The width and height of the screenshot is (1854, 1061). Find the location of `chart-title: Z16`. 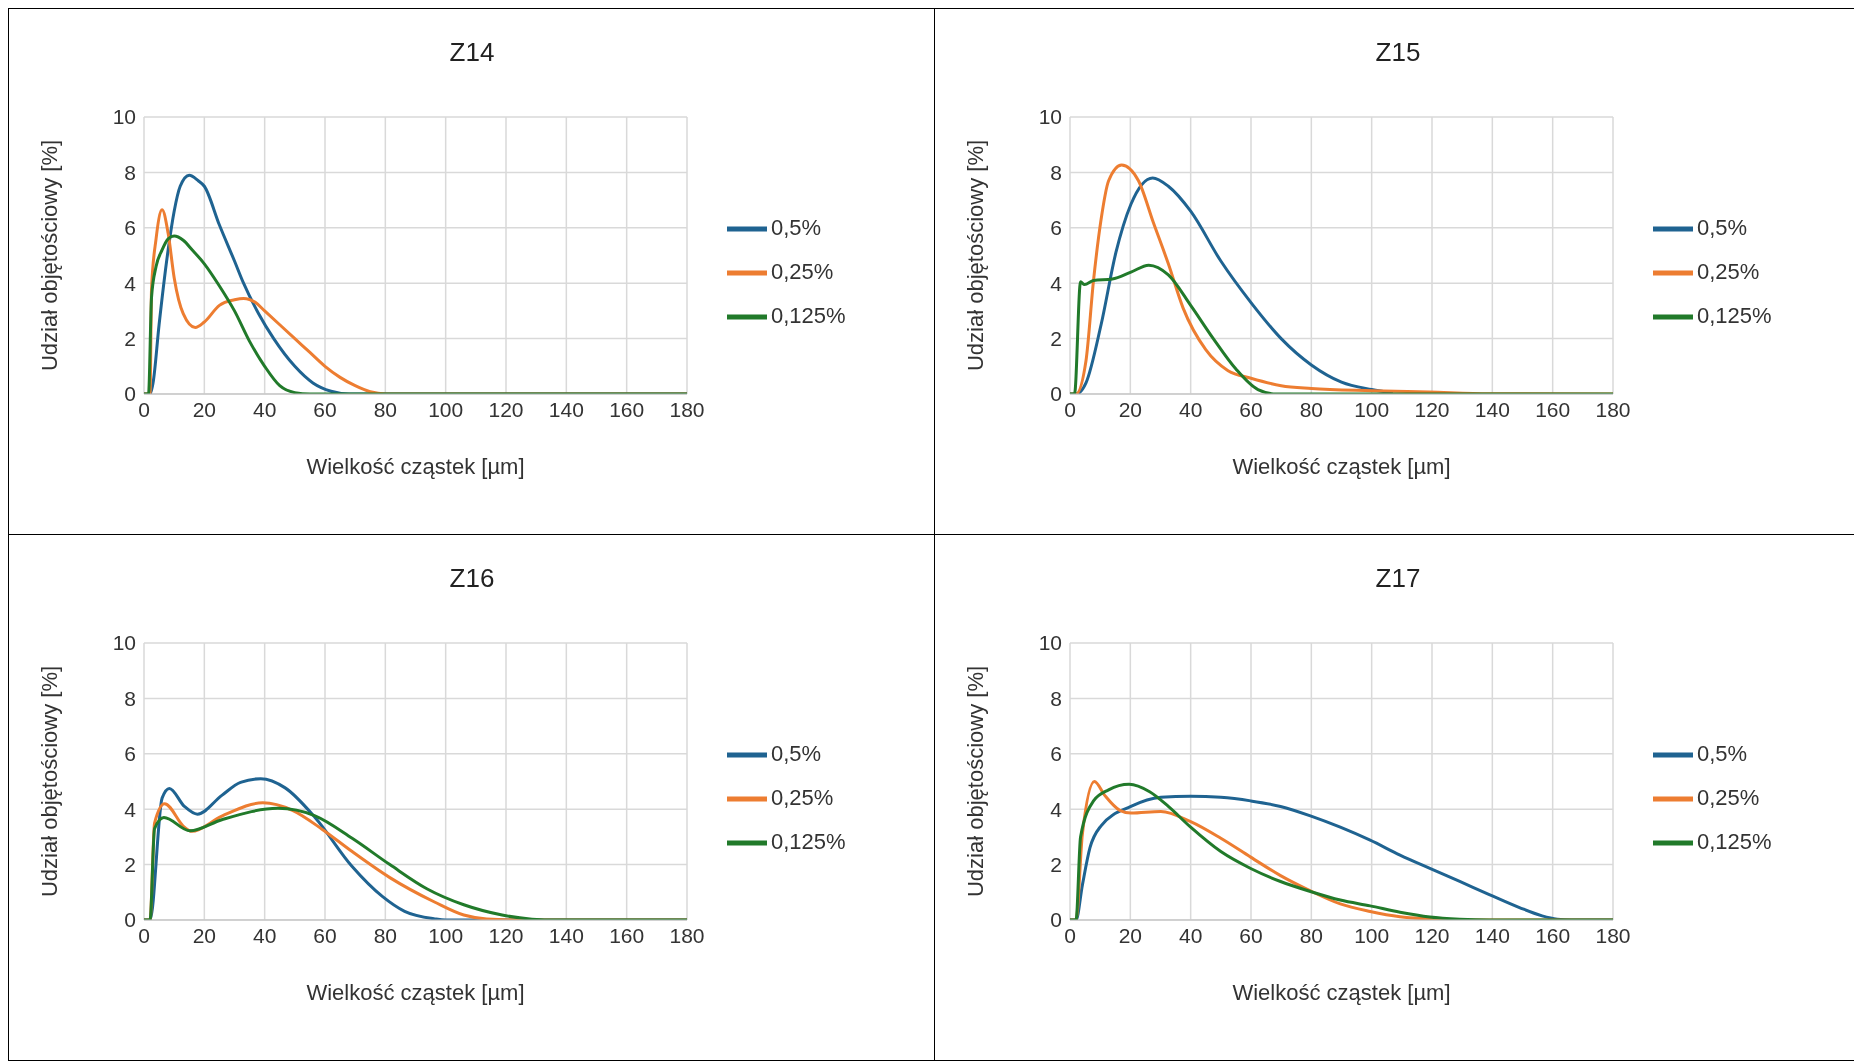

chart-title: Z16 is located at coordinates (472, 578).